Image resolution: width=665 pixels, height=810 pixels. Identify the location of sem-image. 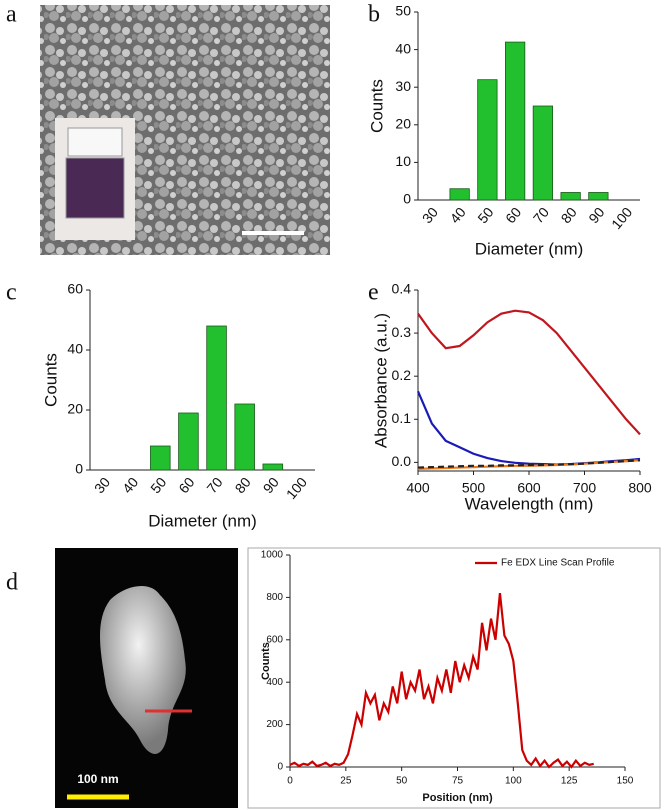
(185, 130).